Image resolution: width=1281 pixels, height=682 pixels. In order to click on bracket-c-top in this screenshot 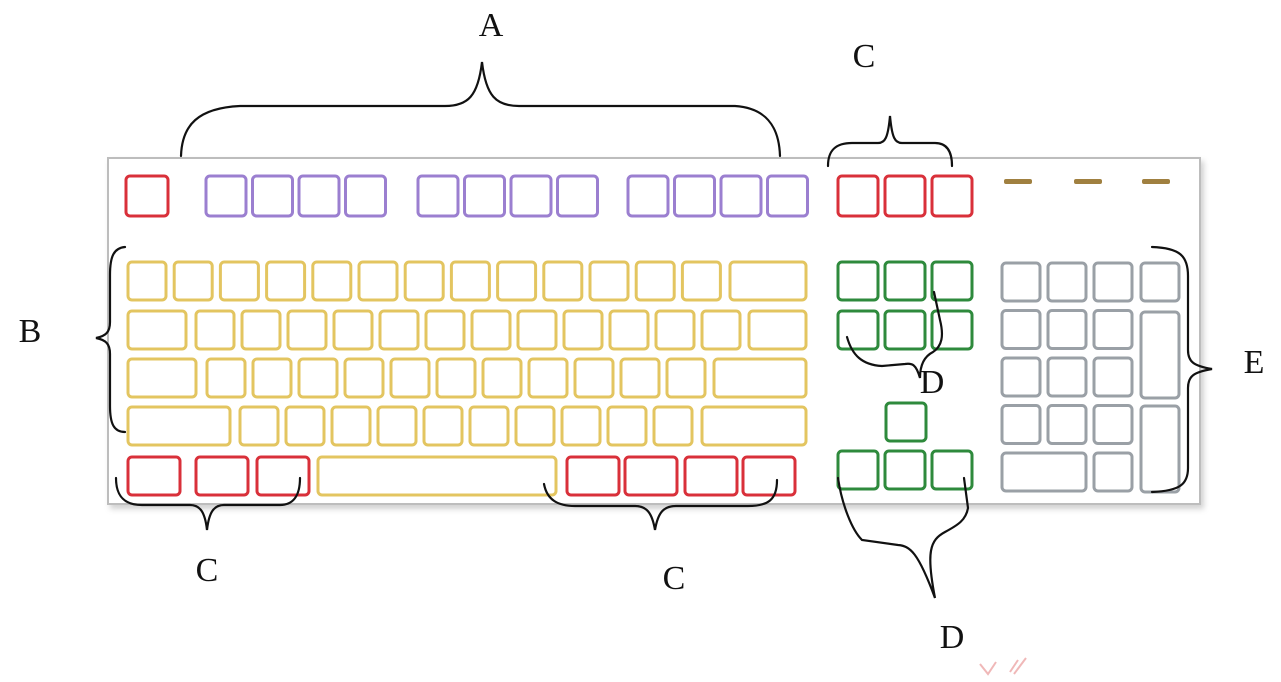, I will do `click(890, 141)`.